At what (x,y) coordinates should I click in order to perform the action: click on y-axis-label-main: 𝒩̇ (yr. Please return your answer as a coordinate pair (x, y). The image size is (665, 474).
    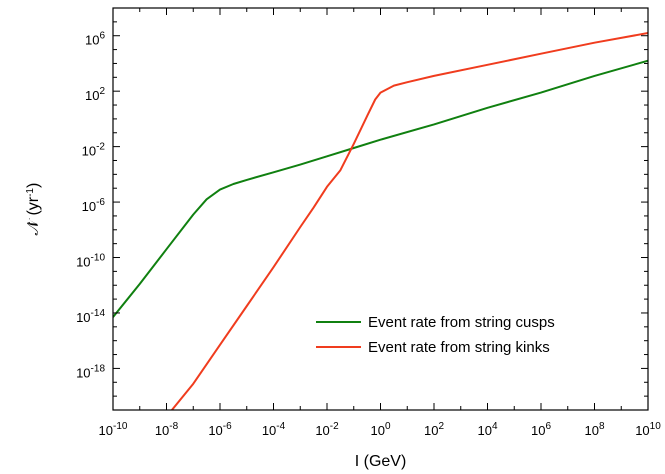
    Looking at the image, I should click on (33, 215).